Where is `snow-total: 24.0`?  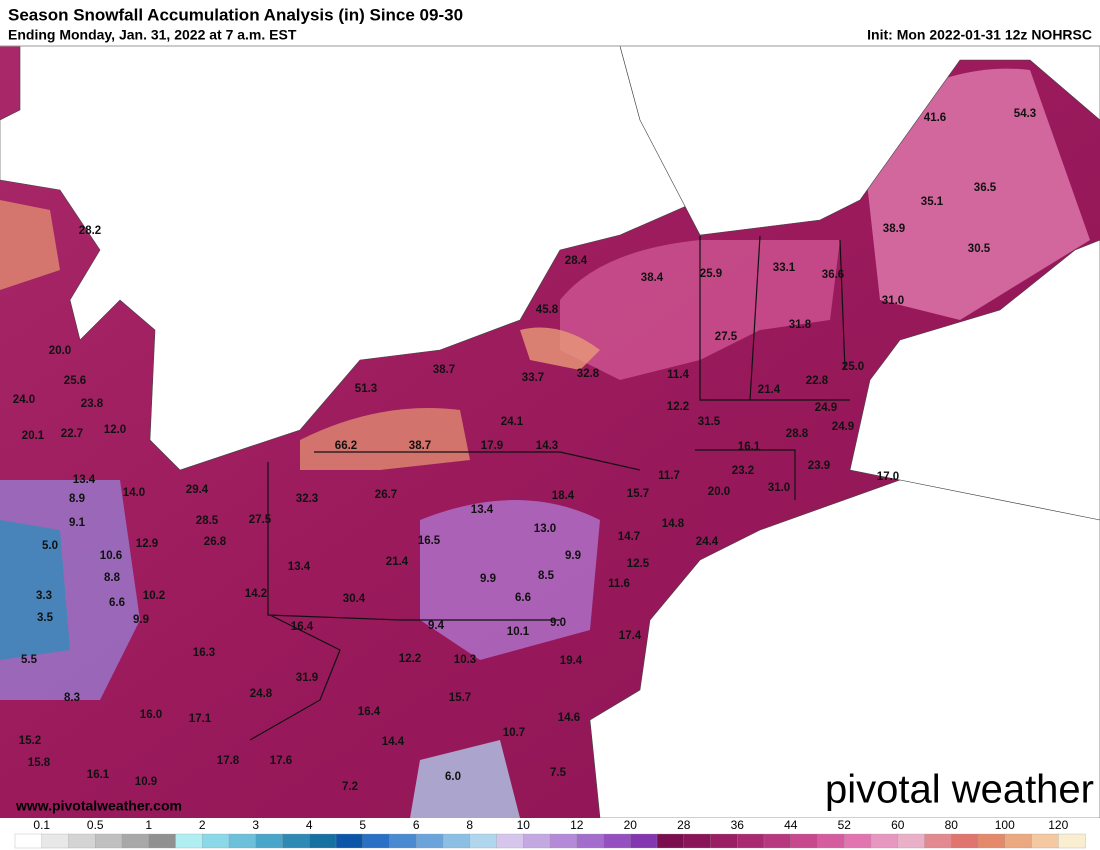
snow-total: 24.0 is located at coordinates (24, 400).